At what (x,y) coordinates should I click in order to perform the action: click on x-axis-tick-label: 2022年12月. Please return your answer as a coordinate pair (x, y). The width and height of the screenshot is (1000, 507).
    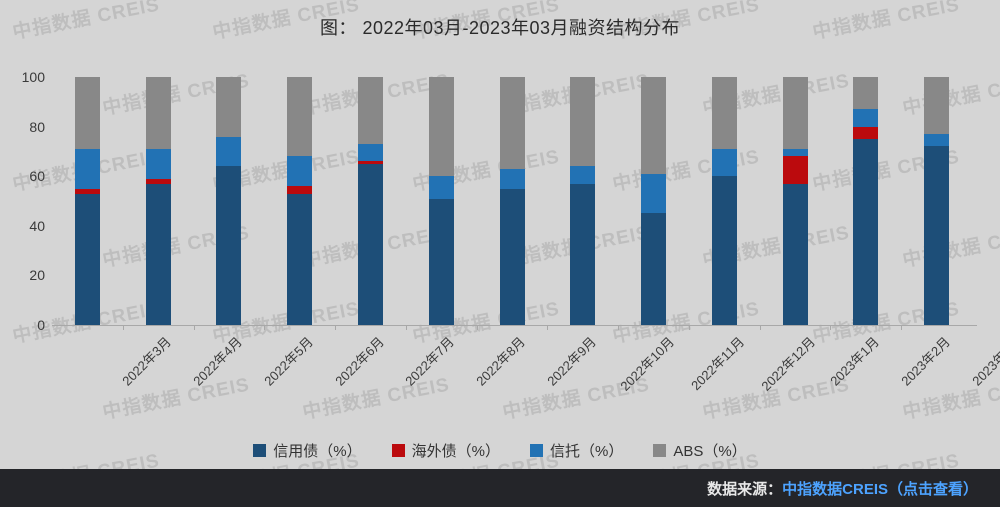
    Looking at the image, I should click on (788, 364).